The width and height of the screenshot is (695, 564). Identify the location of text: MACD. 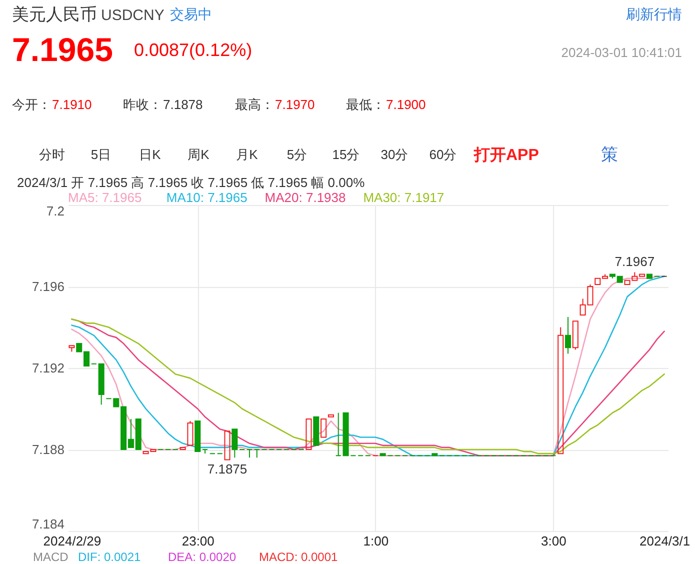
(51, 557).